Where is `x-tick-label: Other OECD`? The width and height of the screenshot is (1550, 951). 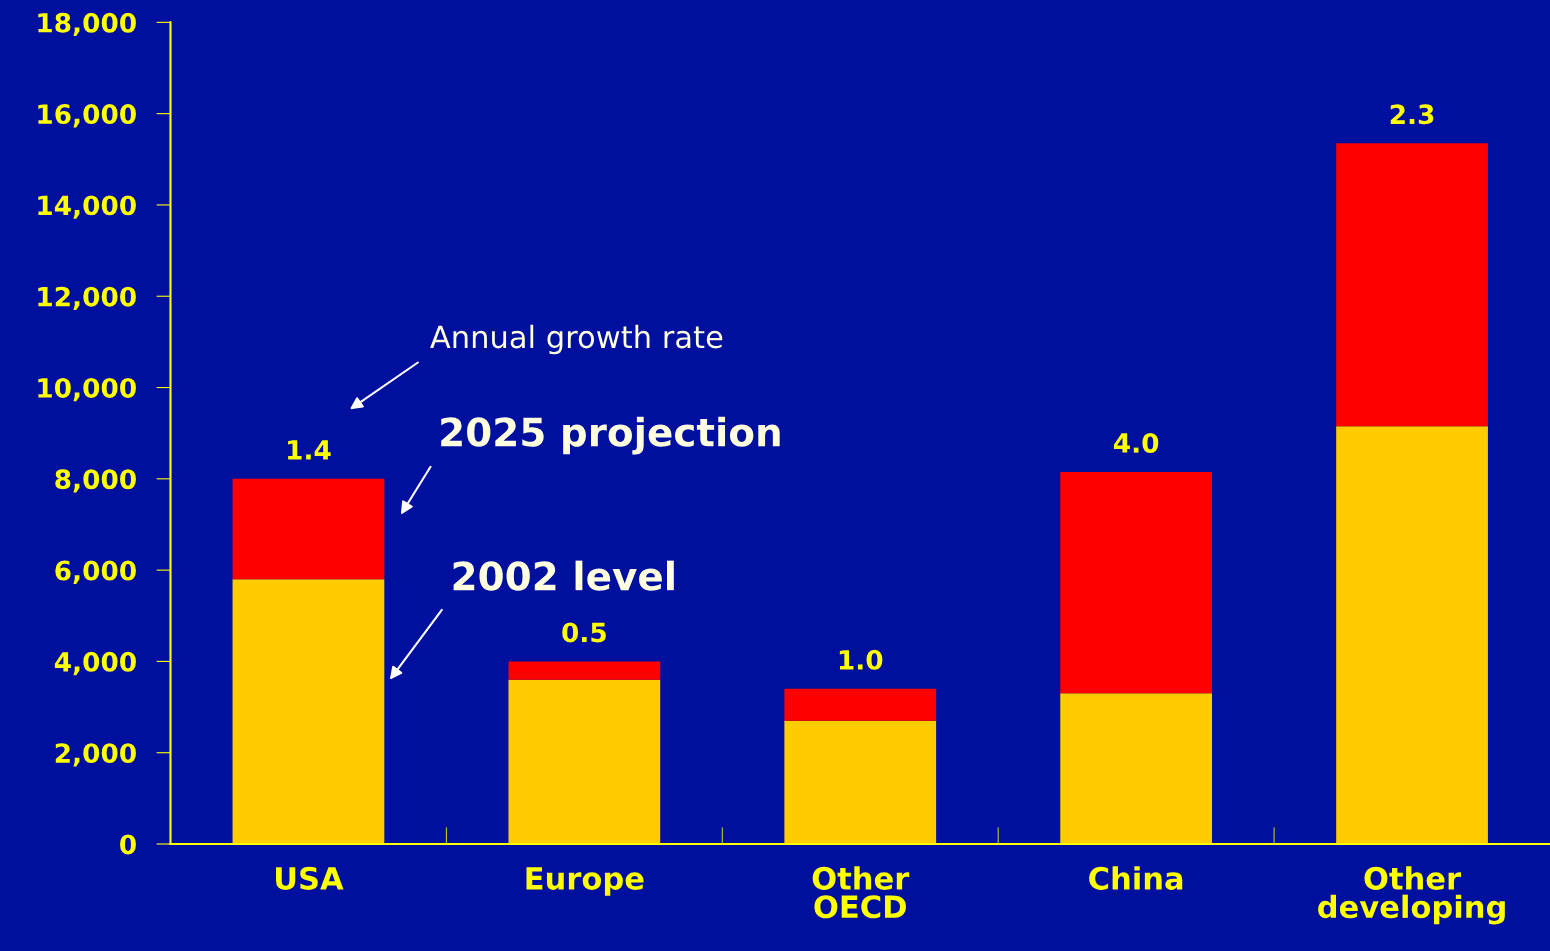 x-tick-label: Other OECD is located at coordinates (861, 892).